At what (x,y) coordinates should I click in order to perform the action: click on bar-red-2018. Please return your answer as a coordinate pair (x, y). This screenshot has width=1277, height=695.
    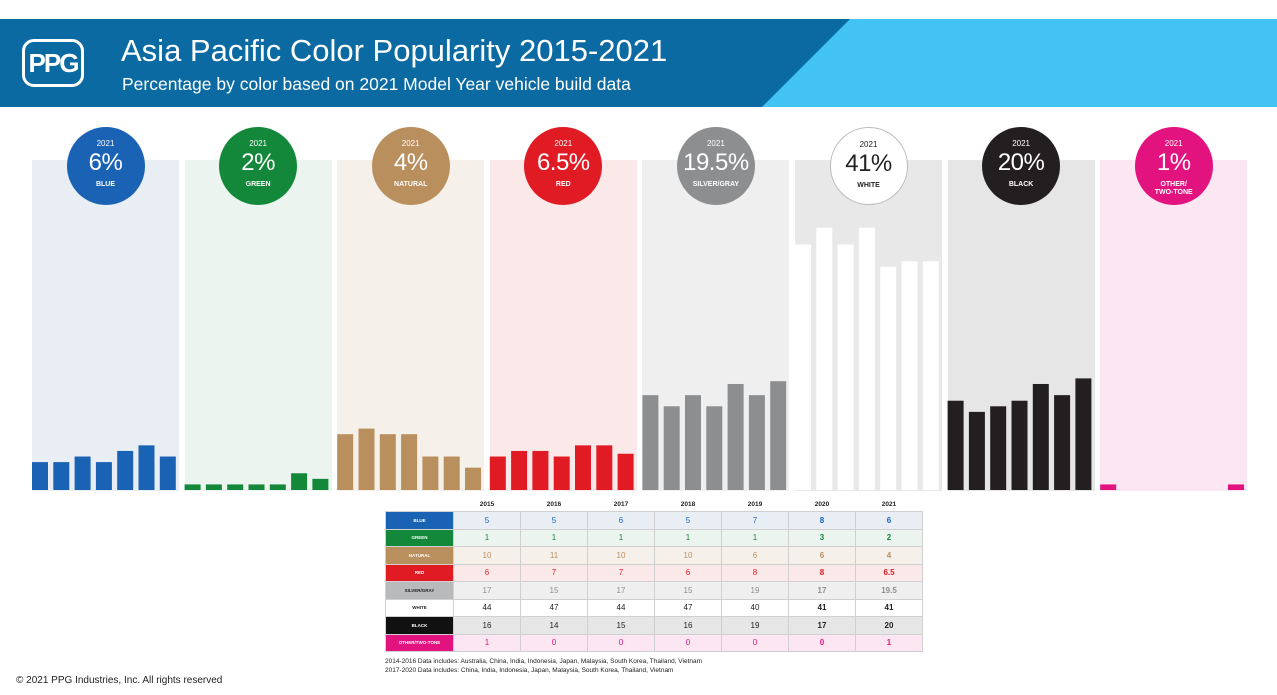
    Looking at the image, I should click on (561, 473).